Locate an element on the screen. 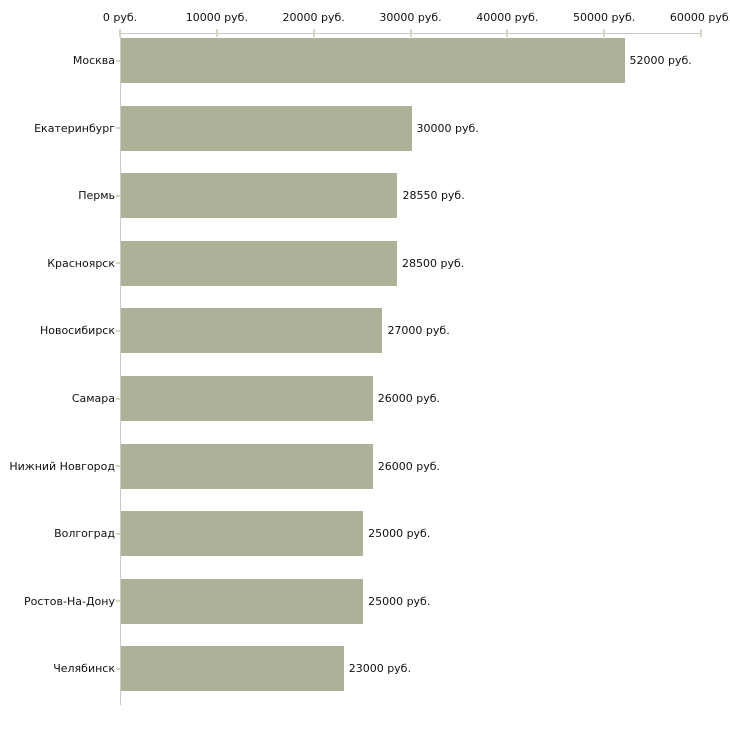  x-axis-tick-label: 40000 руб. is located at coordinates (507, 17).